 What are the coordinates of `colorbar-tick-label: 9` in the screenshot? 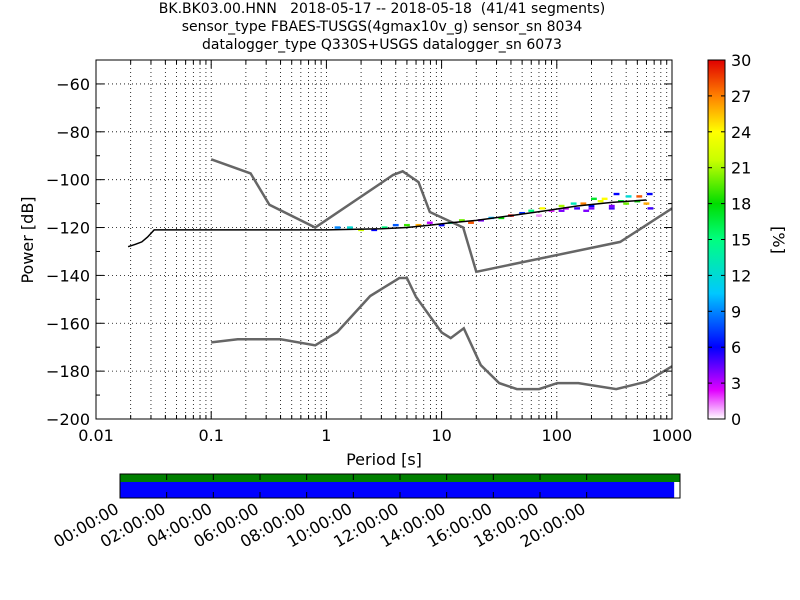 It's located at (736, 311).